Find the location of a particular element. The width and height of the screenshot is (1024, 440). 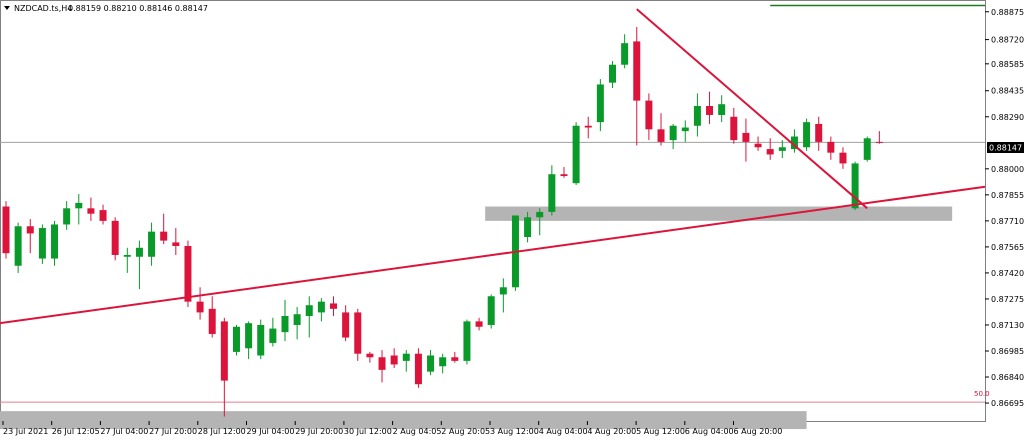

falling-trendline is located at coordinates (752, 109).